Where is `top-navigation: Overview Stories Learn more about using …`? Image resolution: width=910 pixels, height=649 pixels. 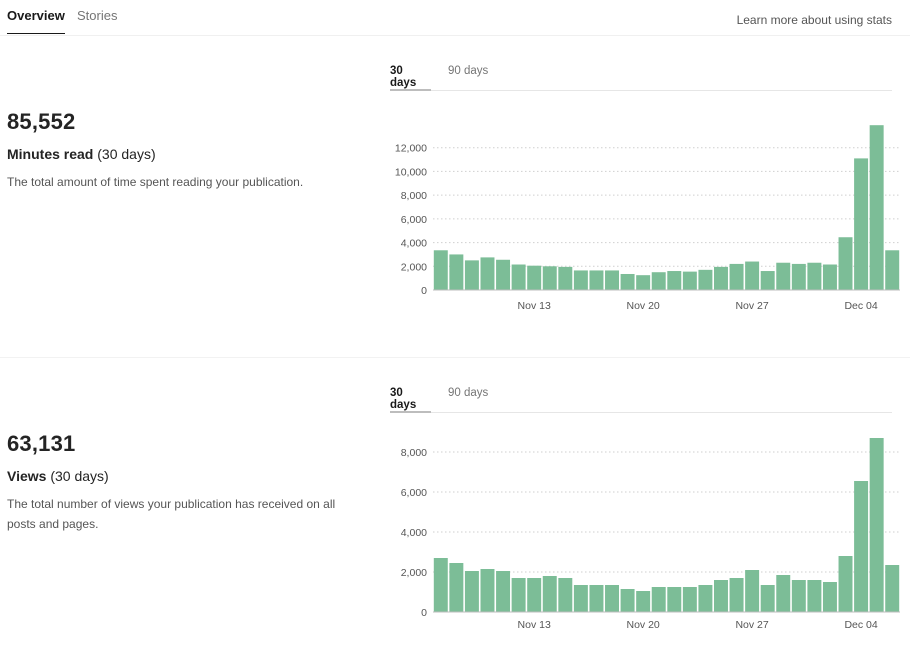
top-navigation: Overview Stories Learn more about using … is located at coordinates (455, 18).